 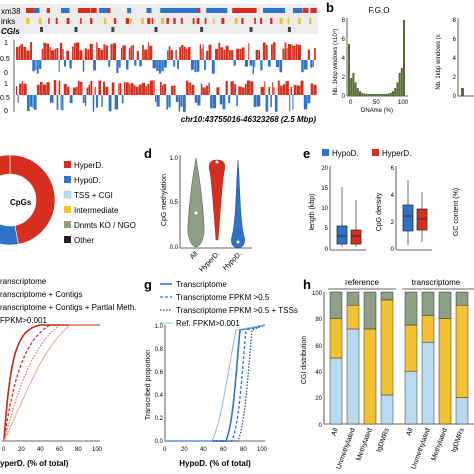 I want to click on g-xtick: 0, so click(x=165, y=450).